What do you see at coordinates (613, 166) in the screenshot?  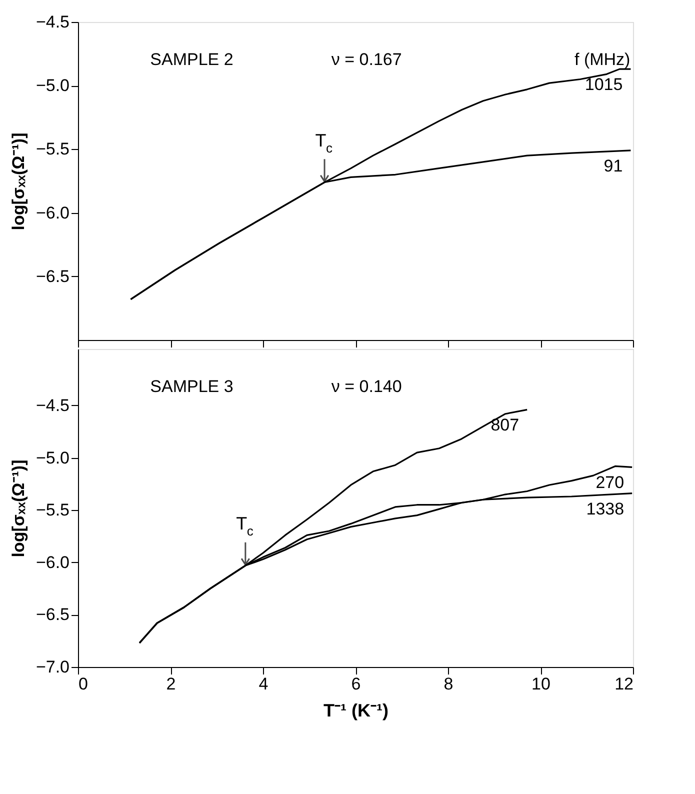 I see `series-label: 91` at bounding box center [613, 166].